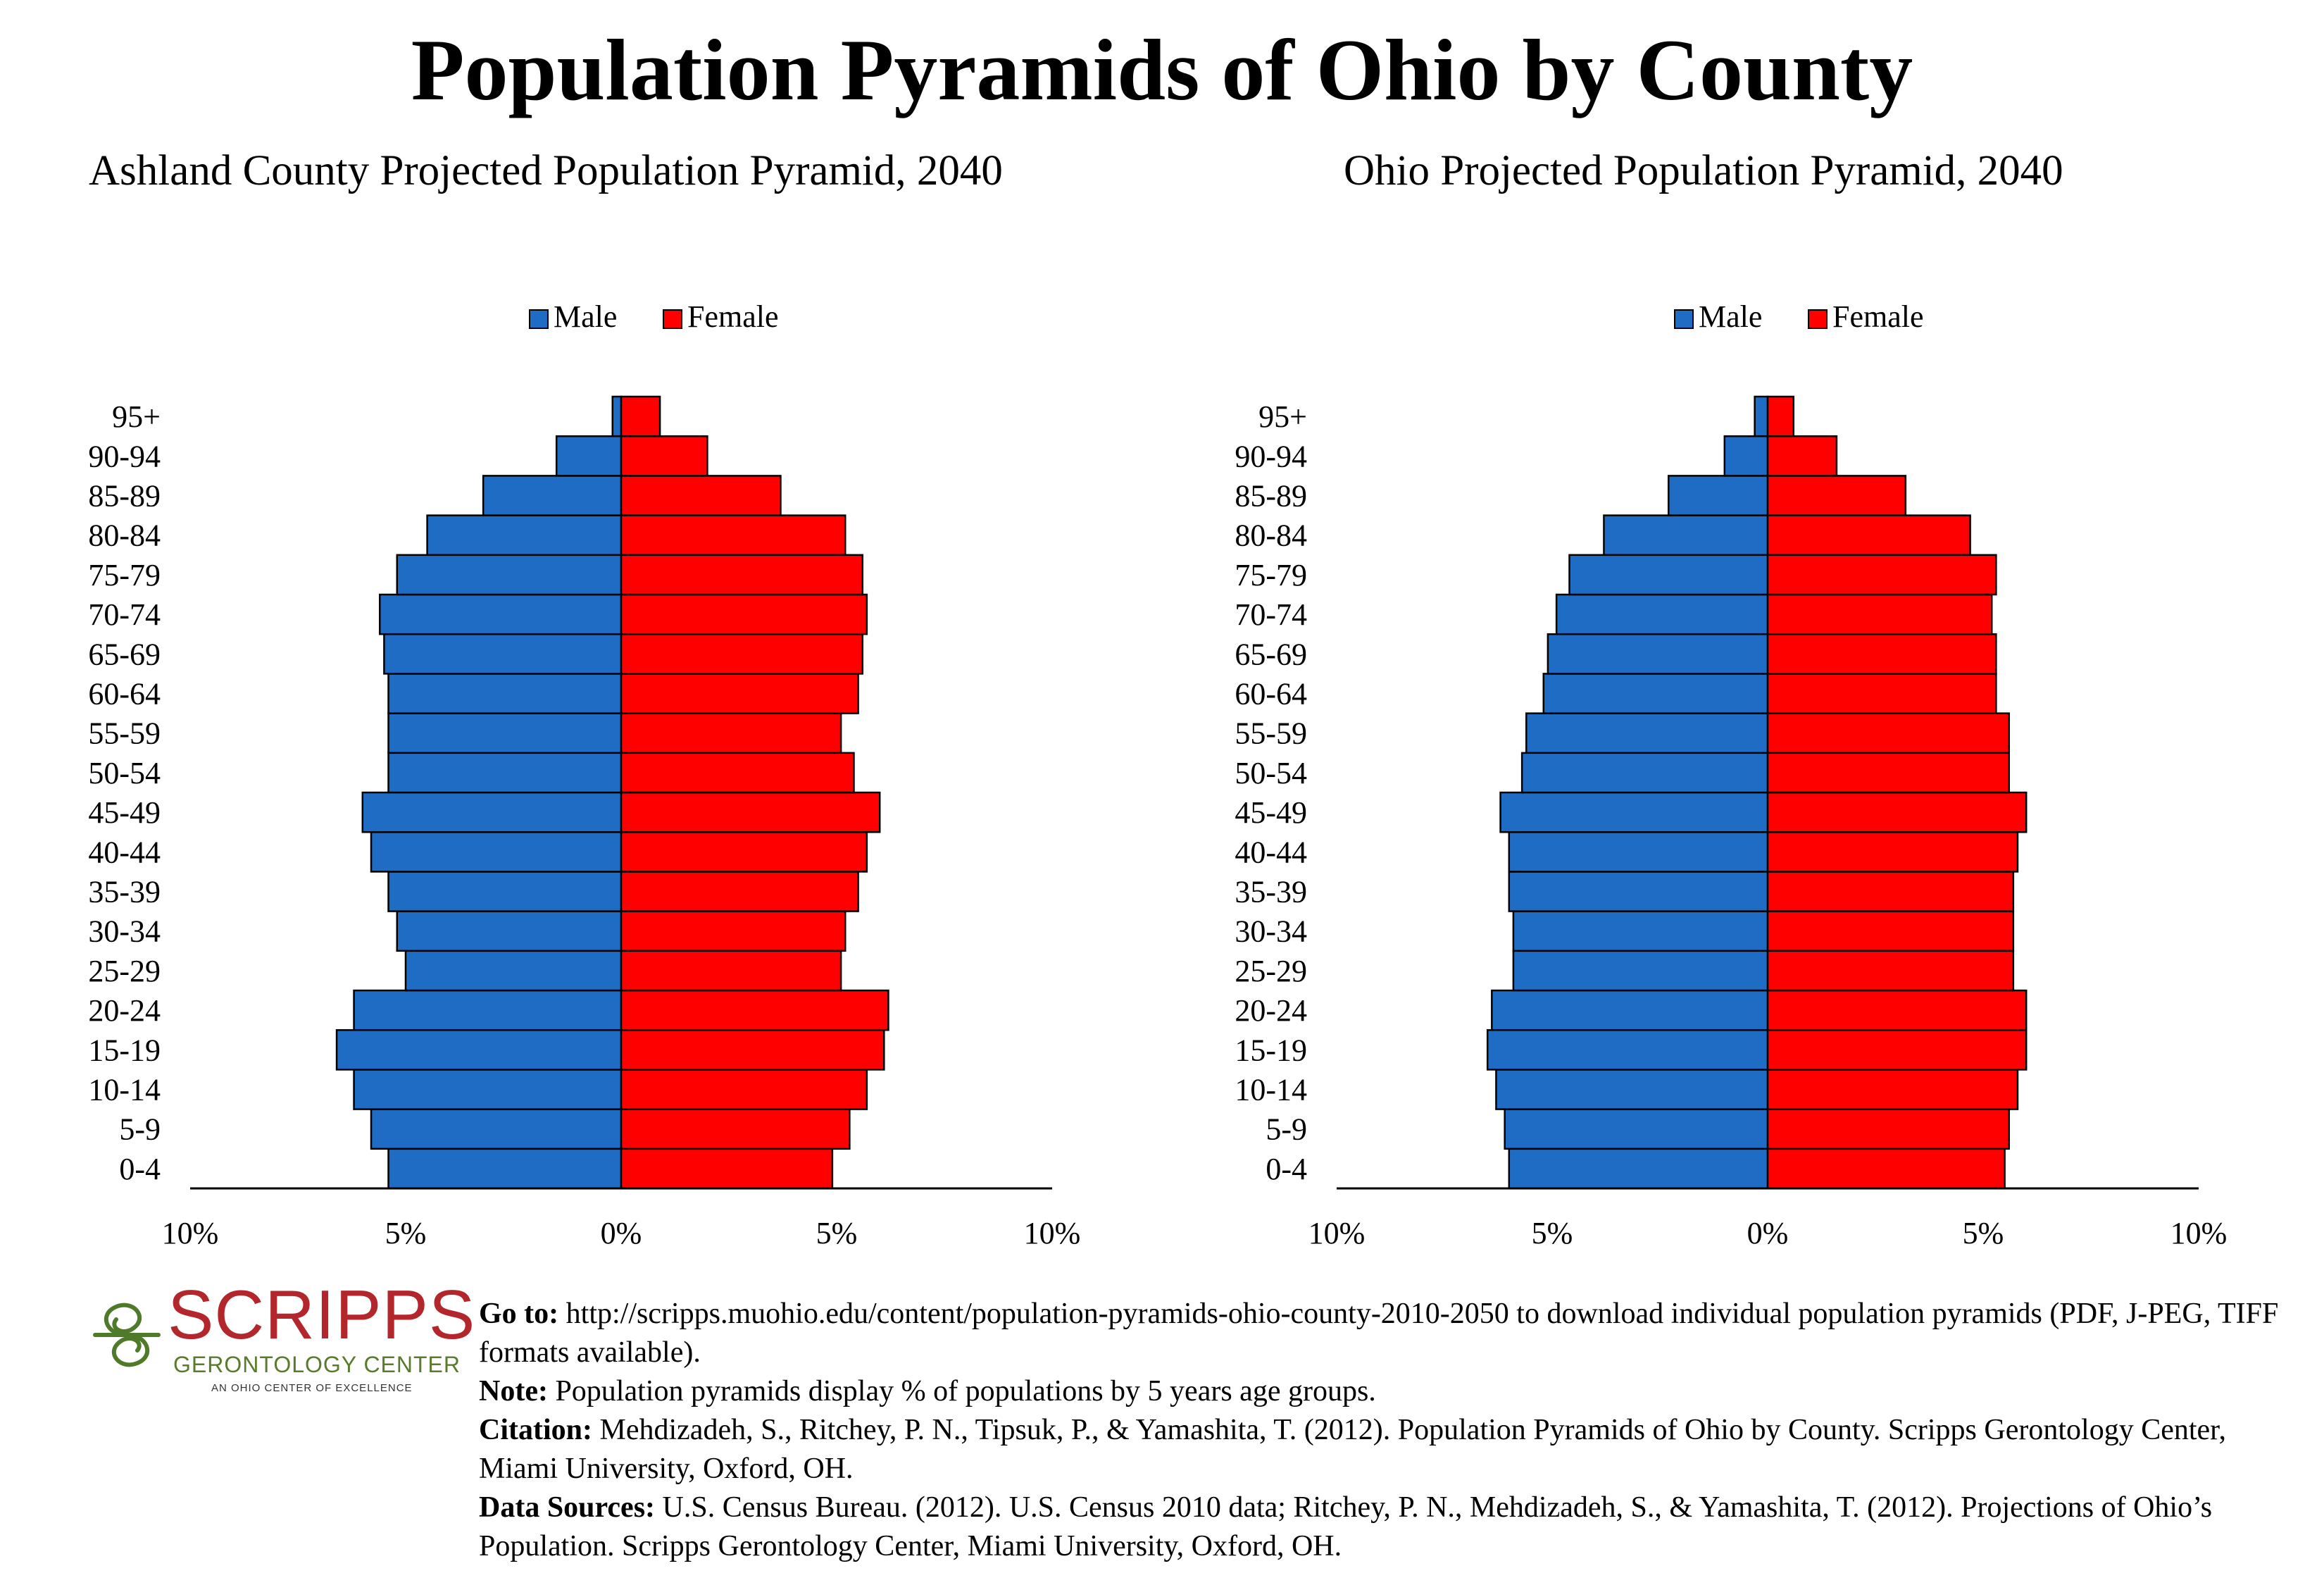 The width and height of the screenshot is (2324, 1585). Describe the element at coordinates (640, 416) in the screenshot. I see `bar-female-95+` at that location.